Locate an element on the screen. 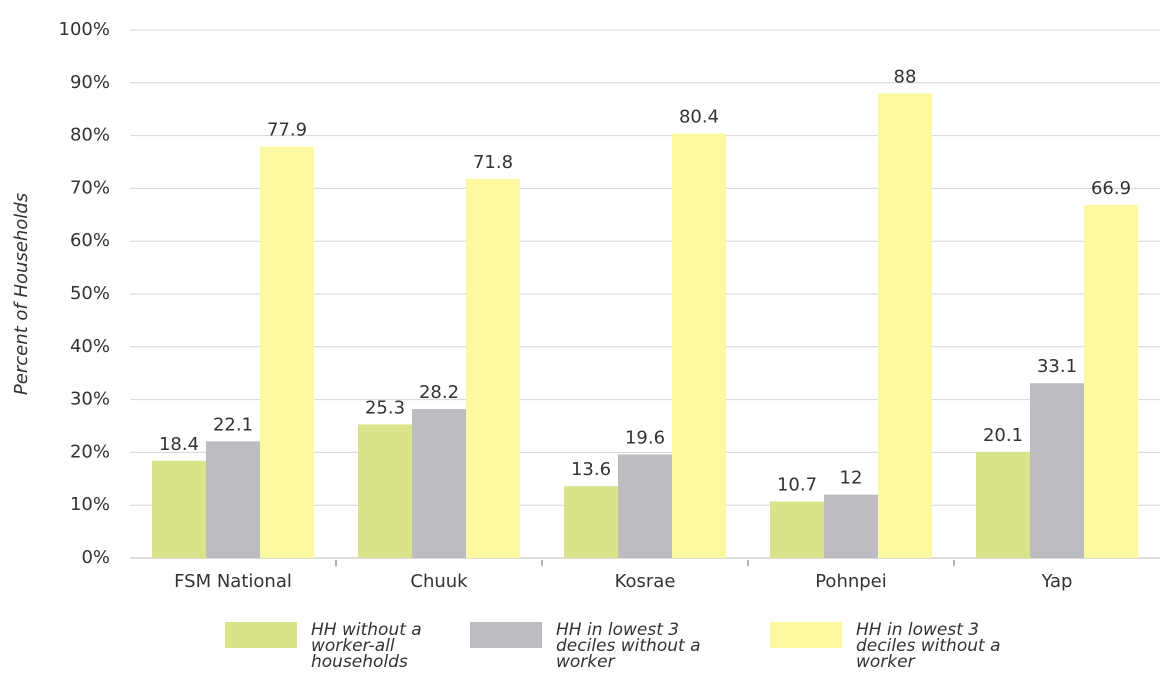 Image resolution: width=1165 pixels, height=690 pixels. value-label: 80.4 is located at coordinates (699, 116).